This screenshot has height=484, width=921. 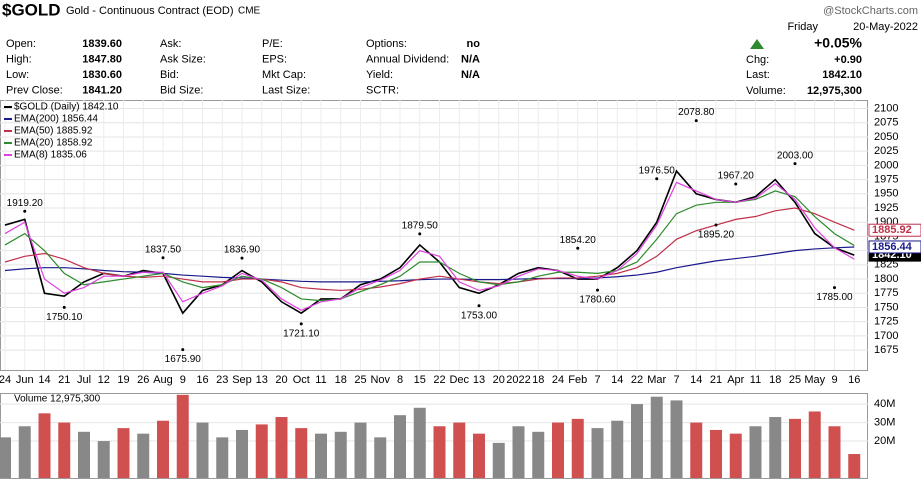 I want to click on x-tick-label: 7, so click(x=597, y=380).